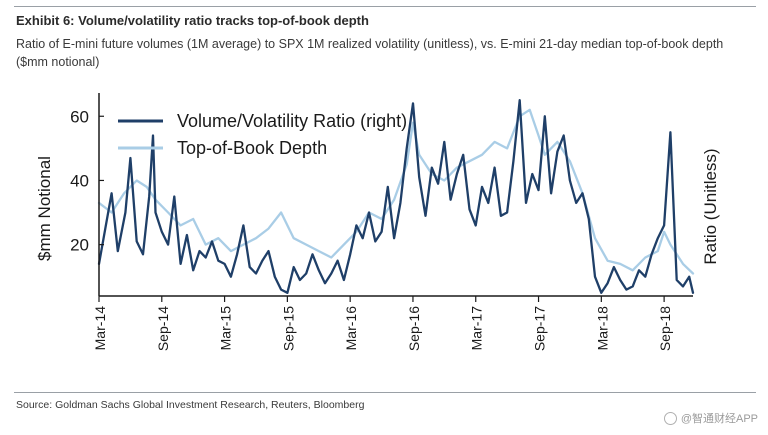 This screenshot has width=768, height=435. What do you see at coordinates (44, 208) in the screenshot?
I see `y-axis-left-title: $mm Notional` at bounding box center [44, 208].